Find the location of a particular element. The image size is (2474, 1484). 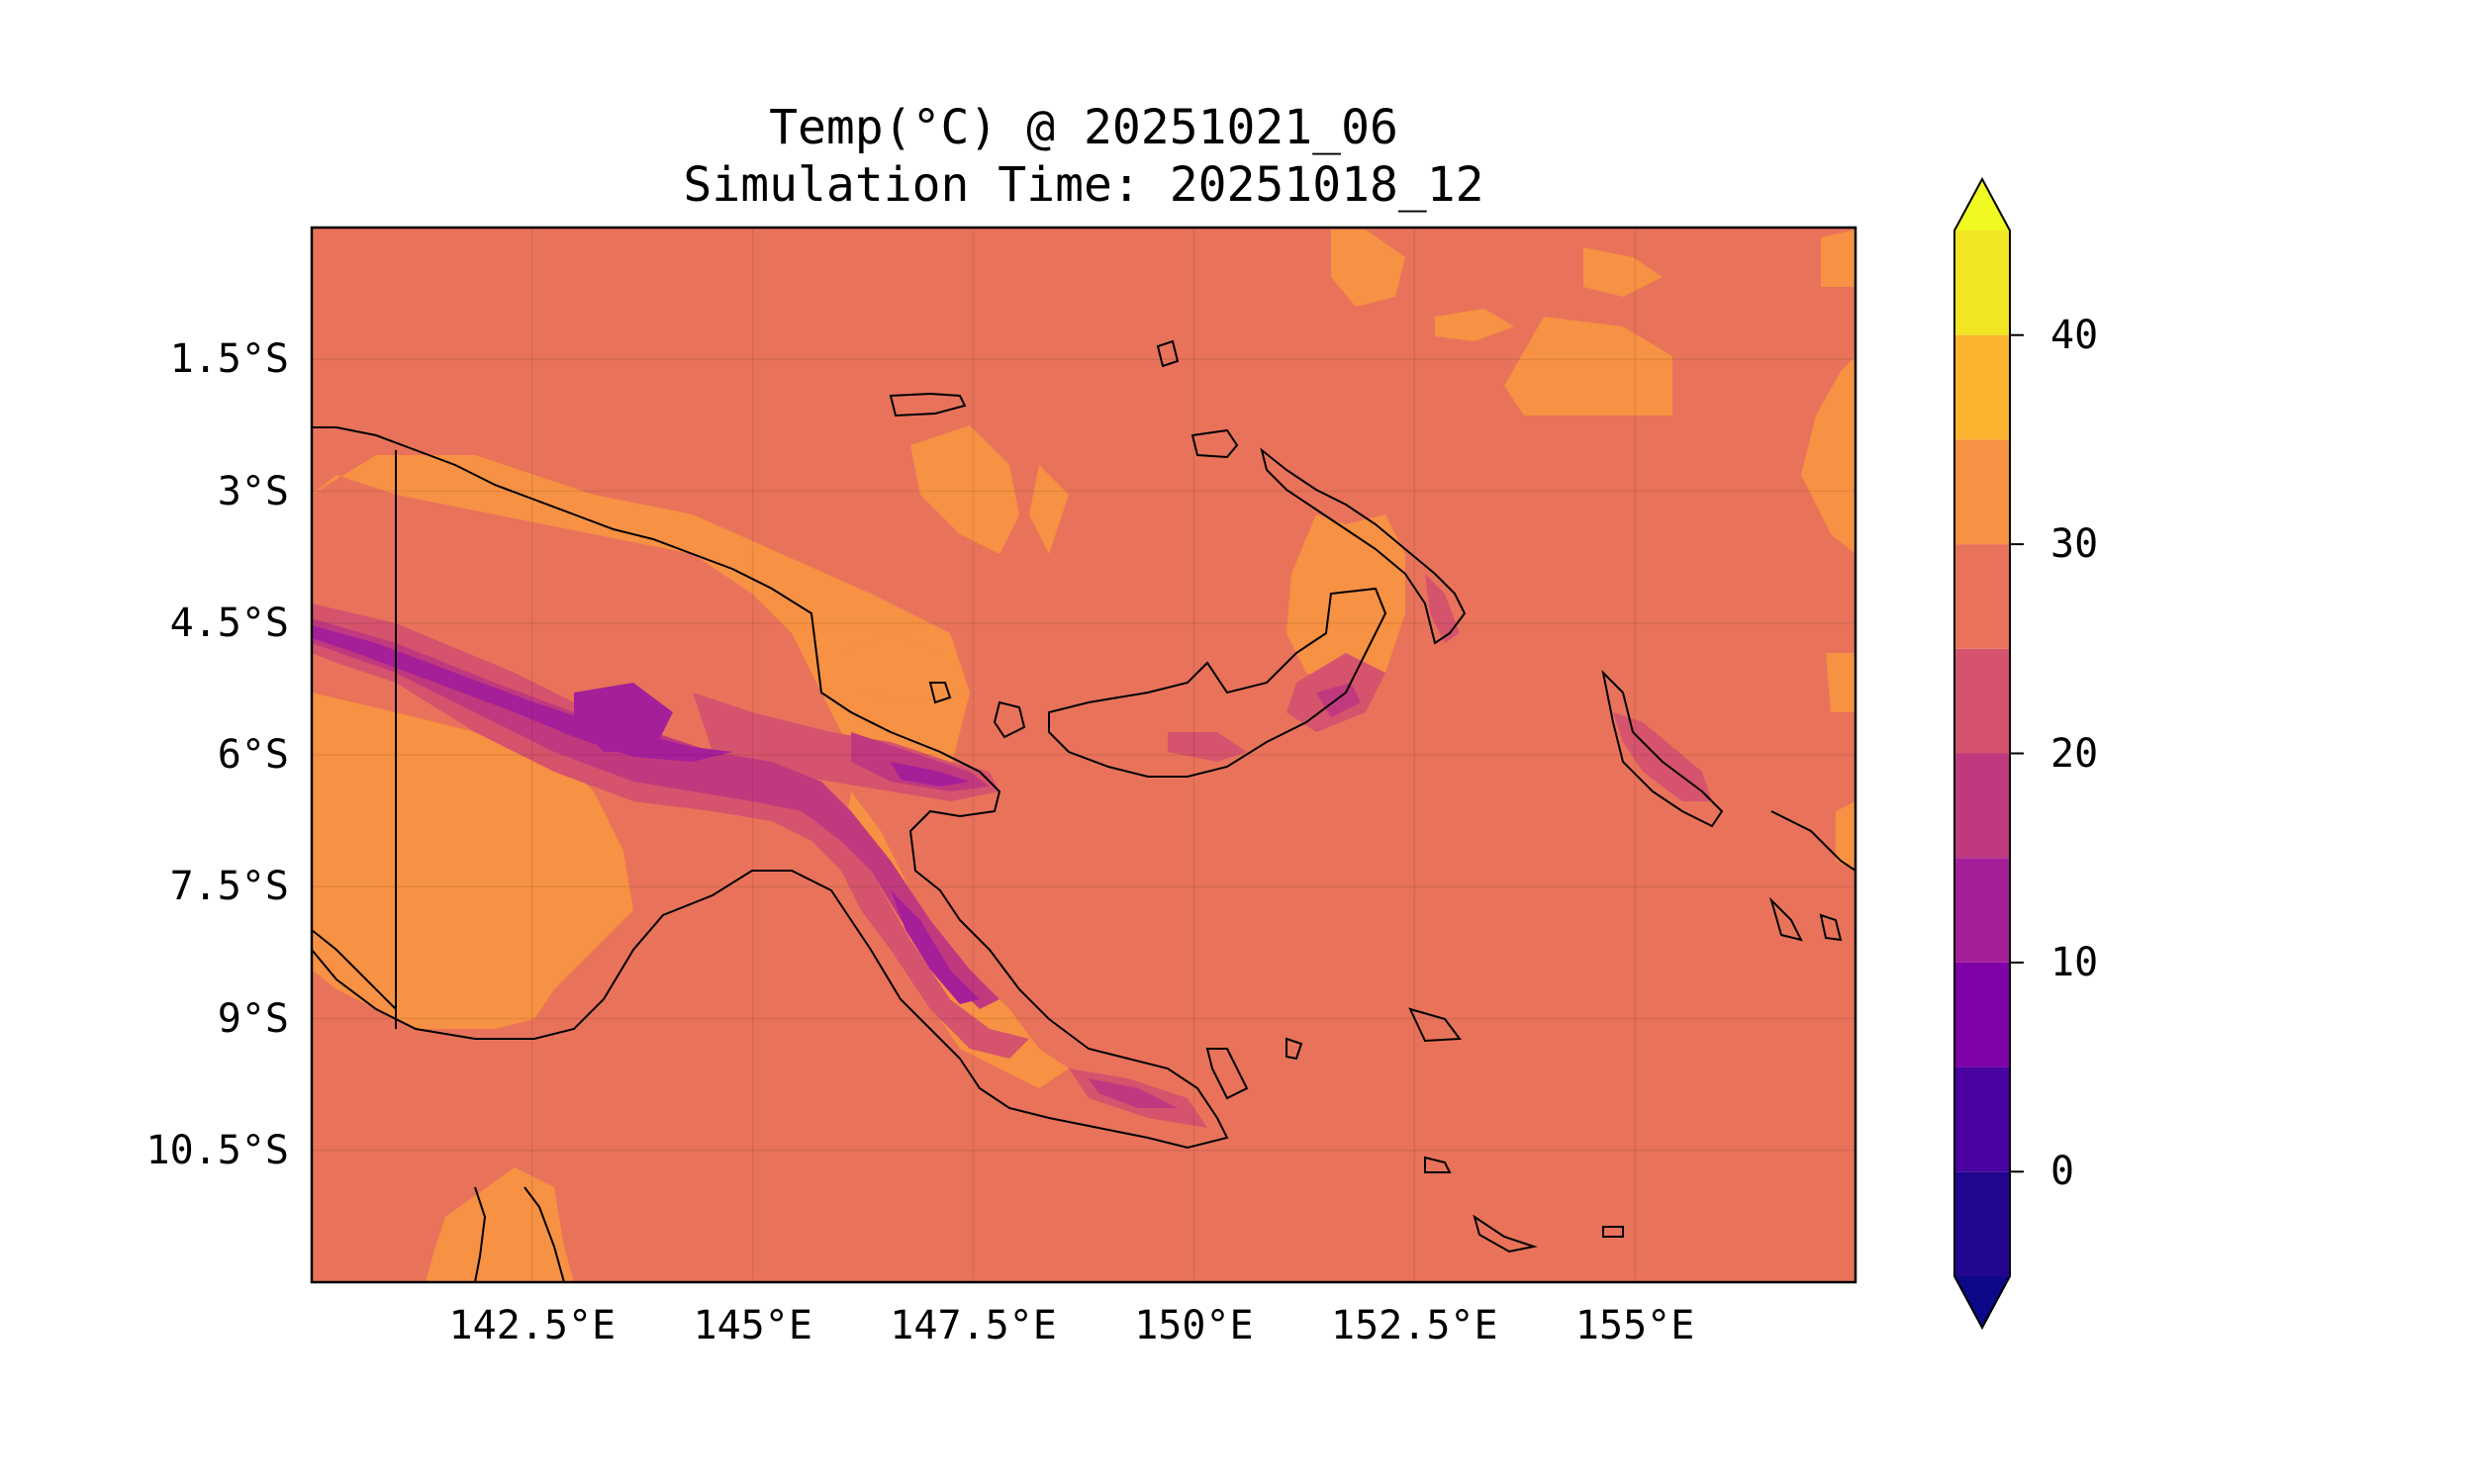

longitude-tick-label: 152.5°E is located at coordinates (1414, 1325).